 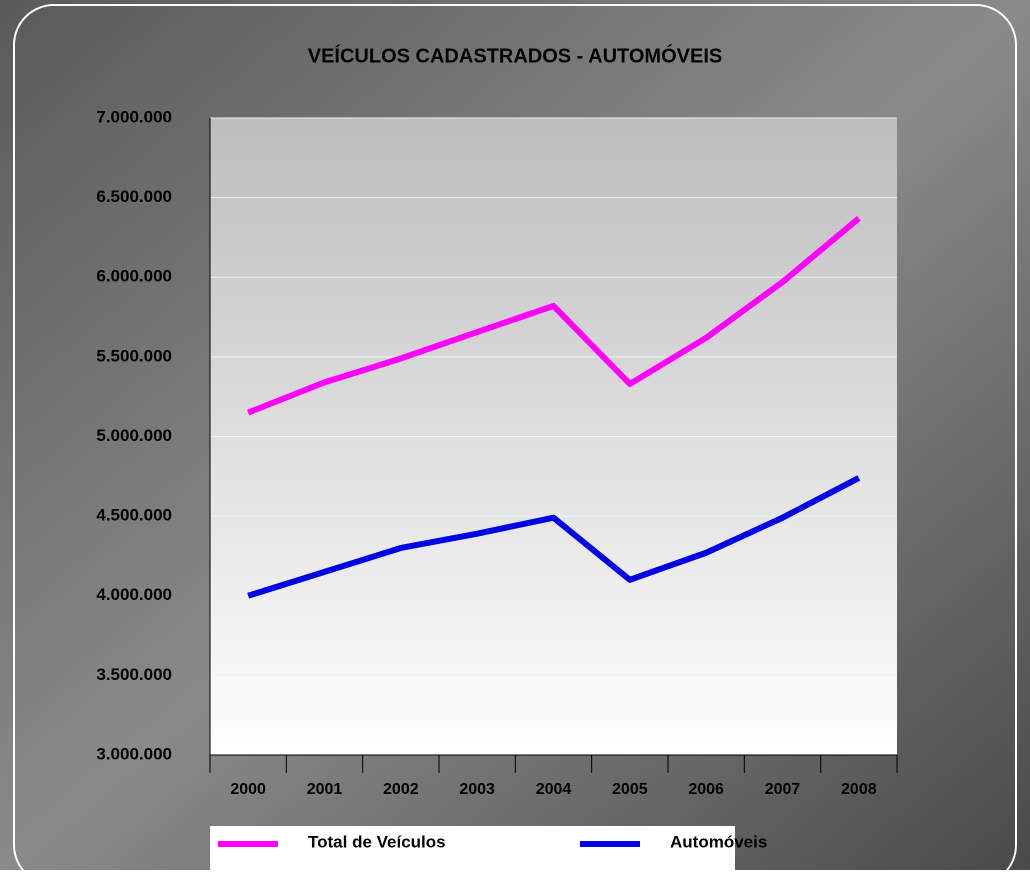 What do you see at coordinates (783, 789) in the screenshot?
I see `x-tick-label: 2007` at bounding box center [783, 789].